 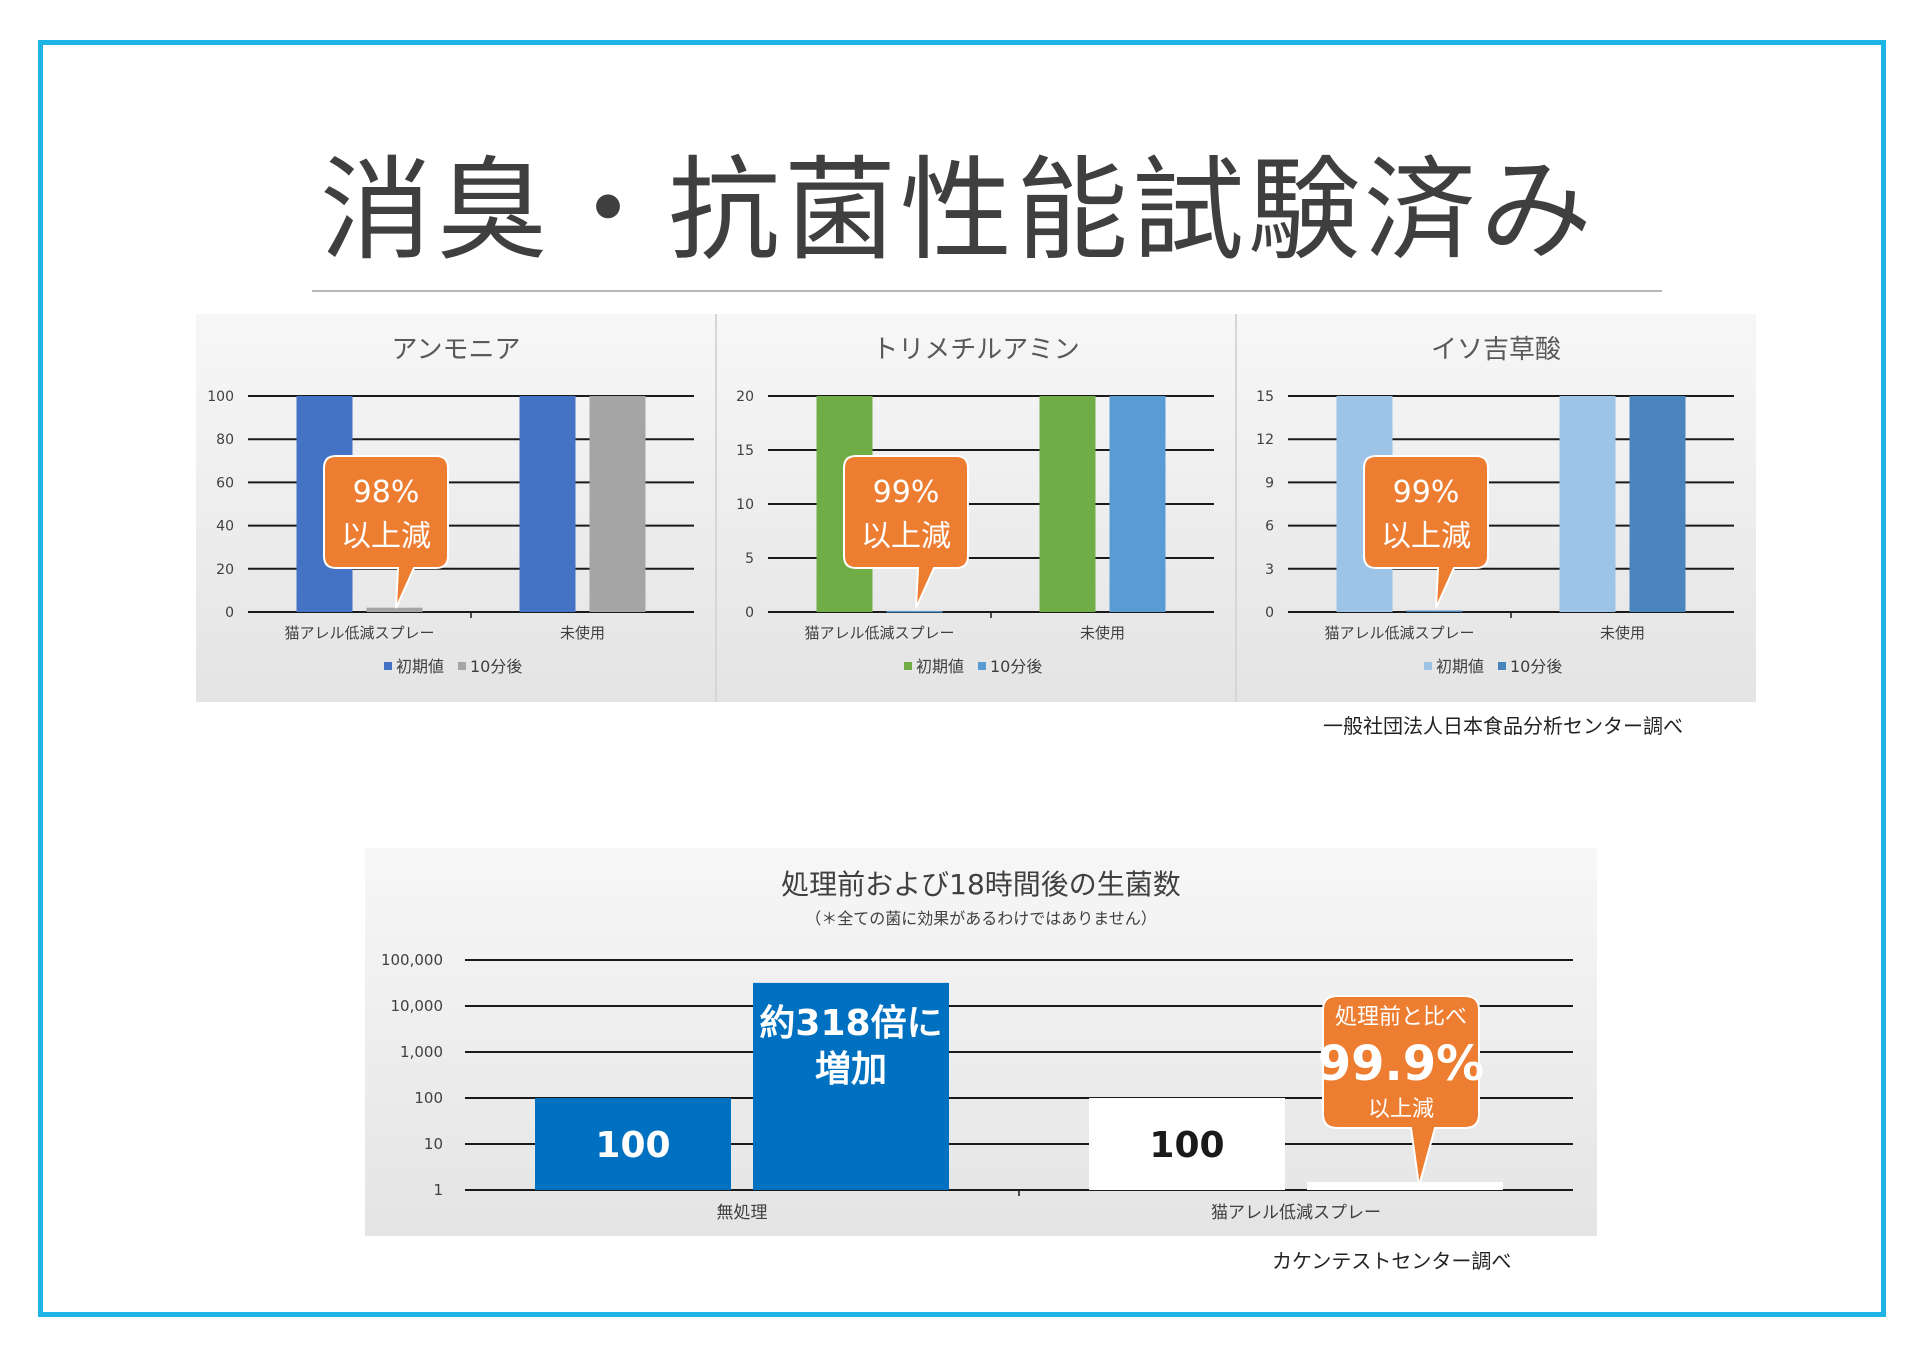 What do you see at coordinates (438, 1190) in the screenshot?
I see `y-tick-label: 1` at bounding box center [438, 1190].